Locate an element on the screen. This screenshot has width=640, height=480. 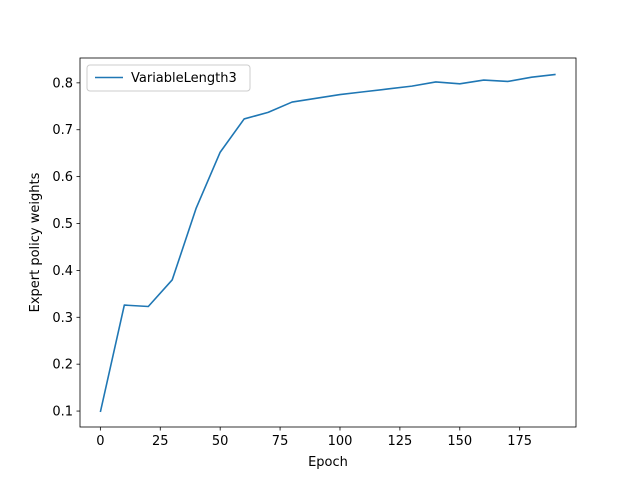
legend-label: VariableLength3 is located at coordinates (184, 78).